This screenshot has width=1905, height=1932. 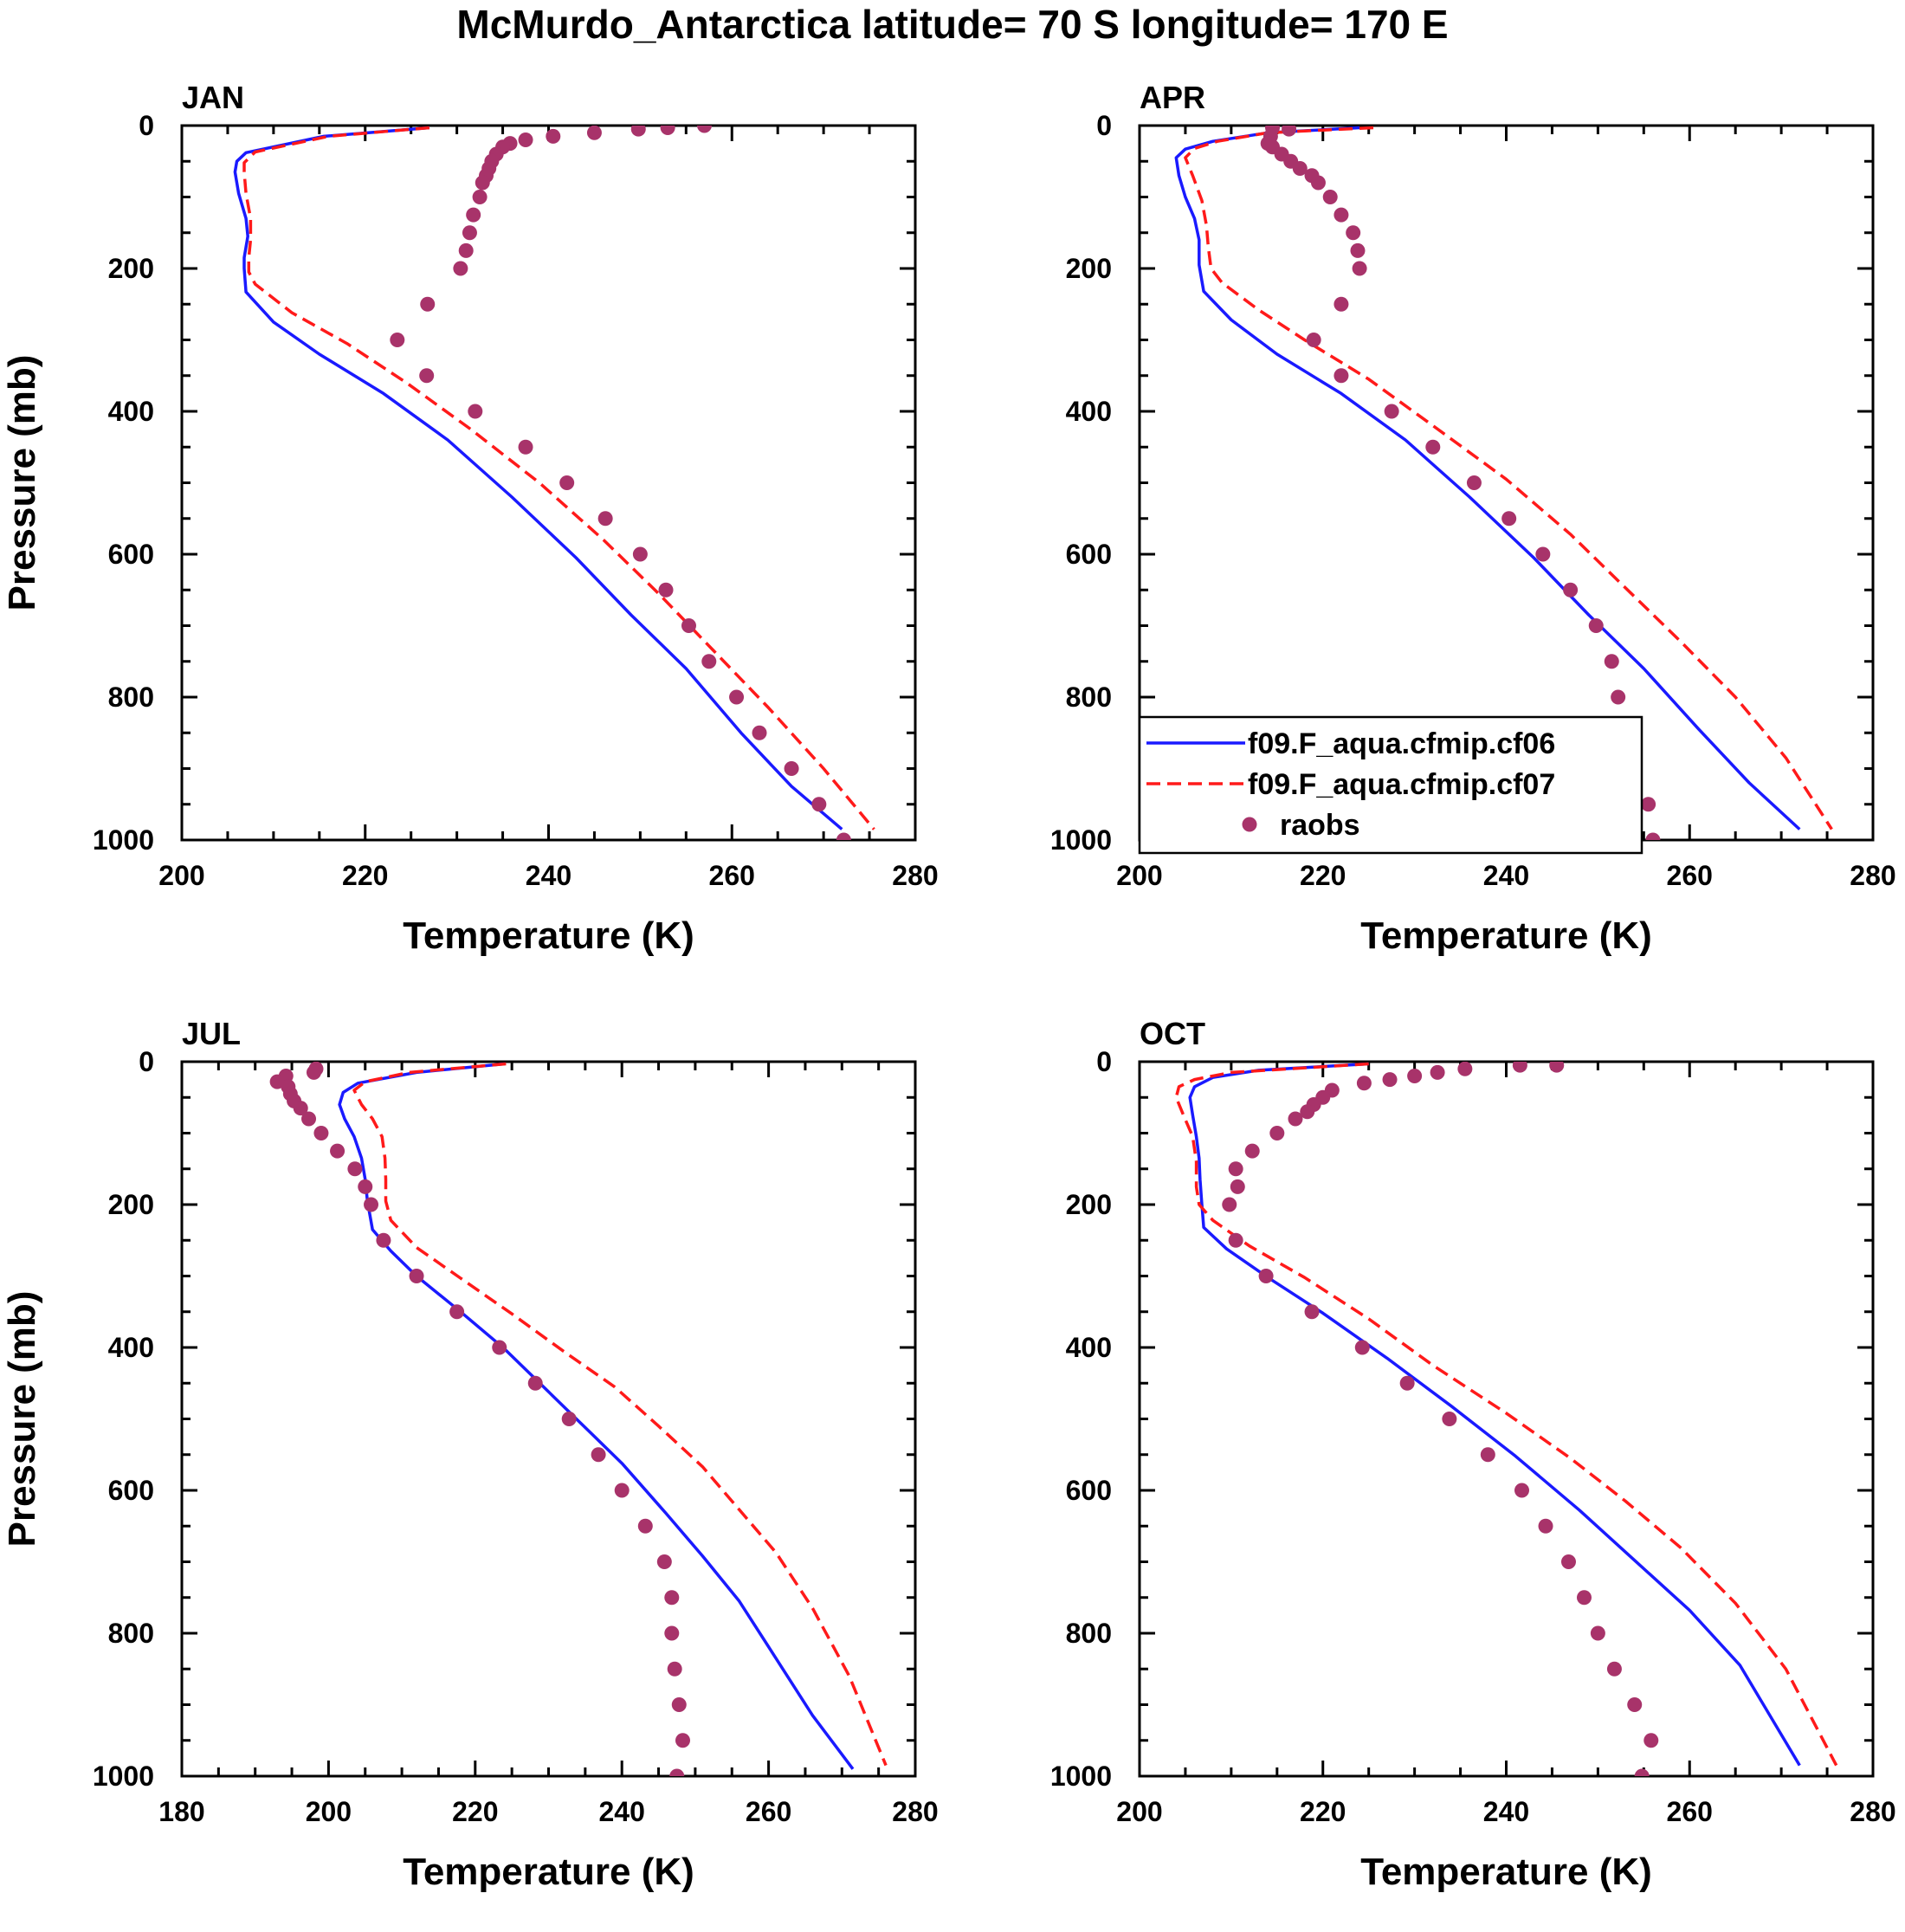 I want to click on panel-title: JUL, so click(x=212, y=1033).